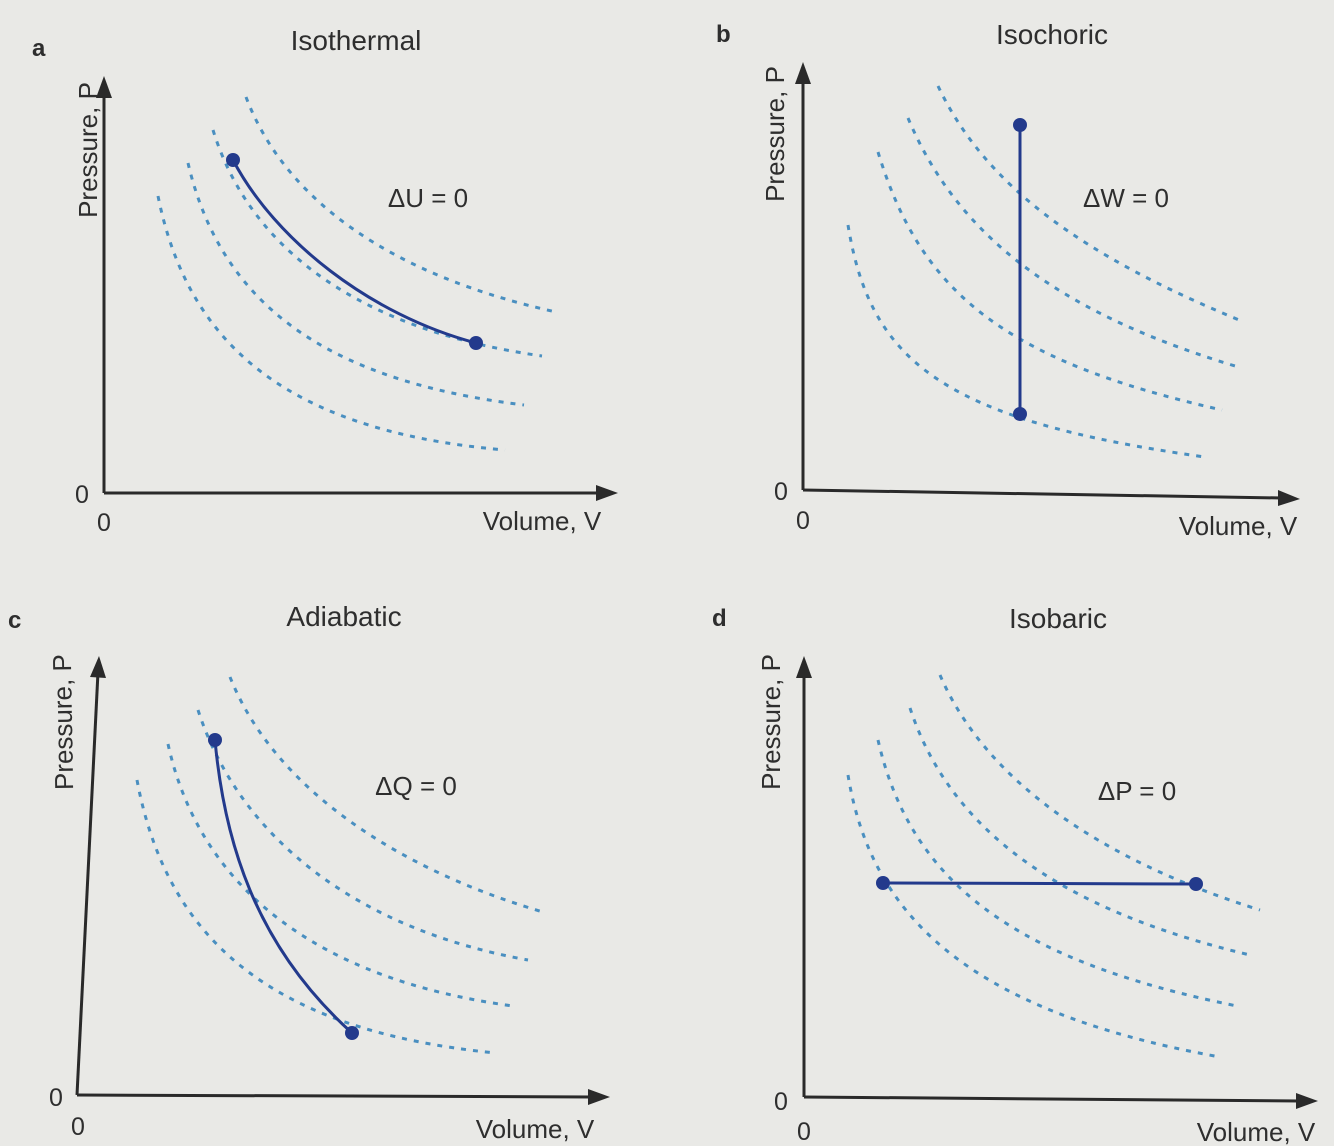  What do you see at coordinates (719, 618) in the screenshot?
I see `panel-d-letter: d` at bounding box center [719, 618].